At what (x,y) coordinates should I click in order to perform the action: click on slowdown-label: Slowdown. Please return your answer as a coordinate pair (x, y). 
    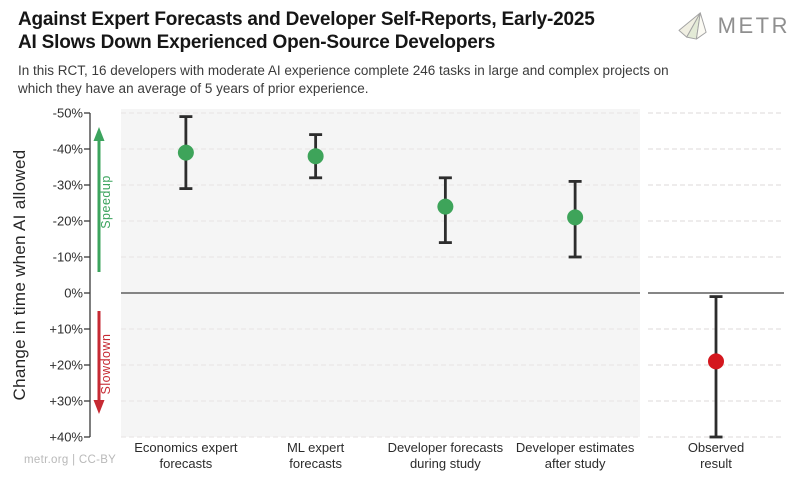
    Looking at the image, I should click on (106, 364).